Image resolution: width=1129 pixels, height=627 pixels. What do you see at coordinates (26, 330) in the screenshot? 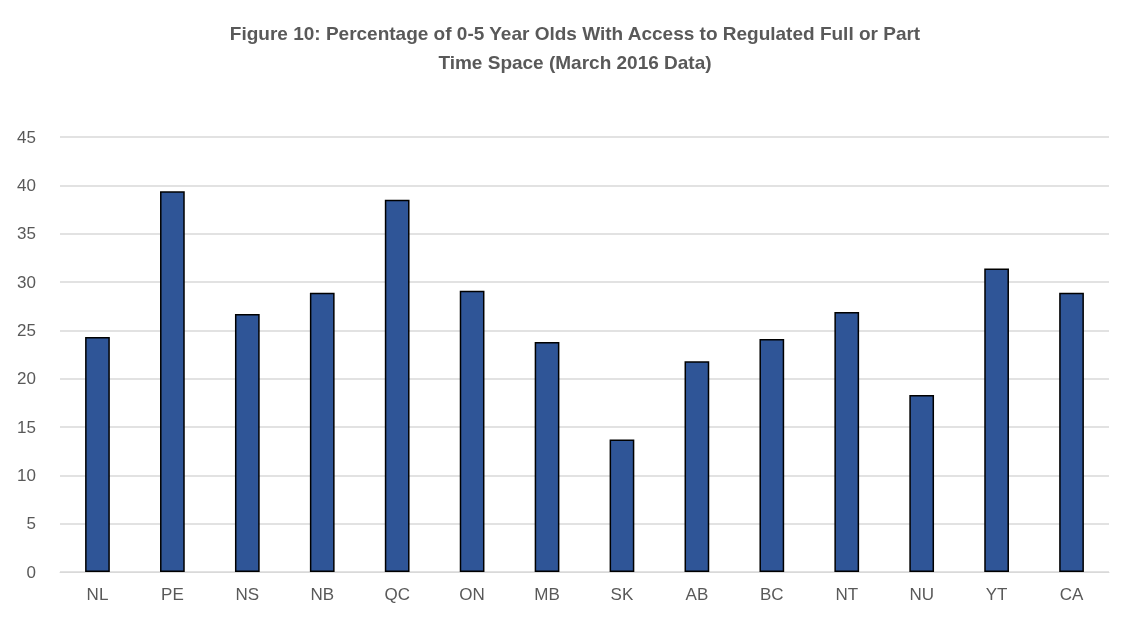
I see `y-tick-label: 25` at bounding box center [26, 330].